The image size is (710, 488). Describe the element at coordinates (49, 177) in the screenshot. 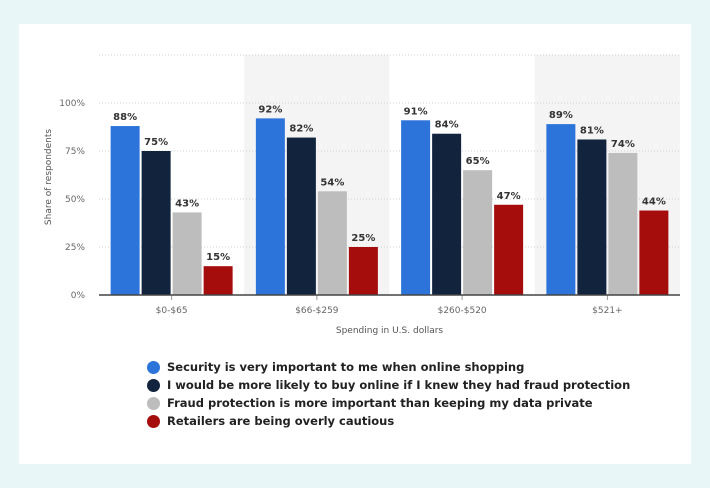

I see `y-axis-title: Share of respondents` at that location.